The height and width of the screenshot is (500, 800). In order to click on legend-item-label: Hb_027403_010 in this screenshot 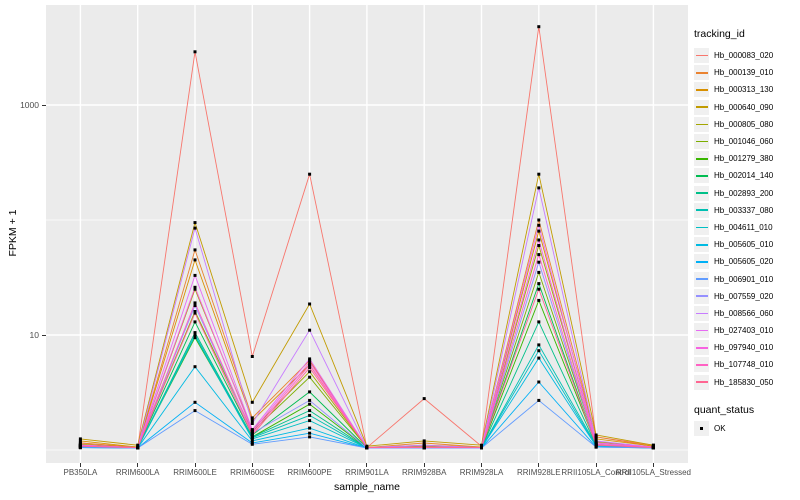, I will do `click(744, 331)`.